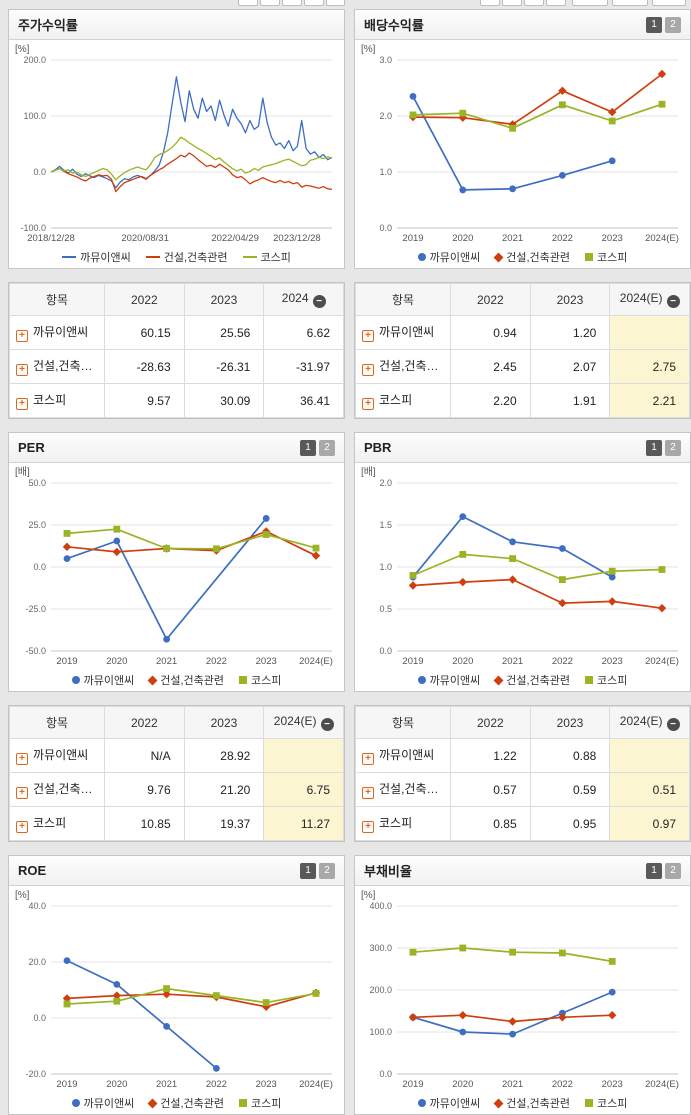 The width and height of the screenshot is (691, 1115). I want to click on panel-header: PER 1 2, so click(176, 448).